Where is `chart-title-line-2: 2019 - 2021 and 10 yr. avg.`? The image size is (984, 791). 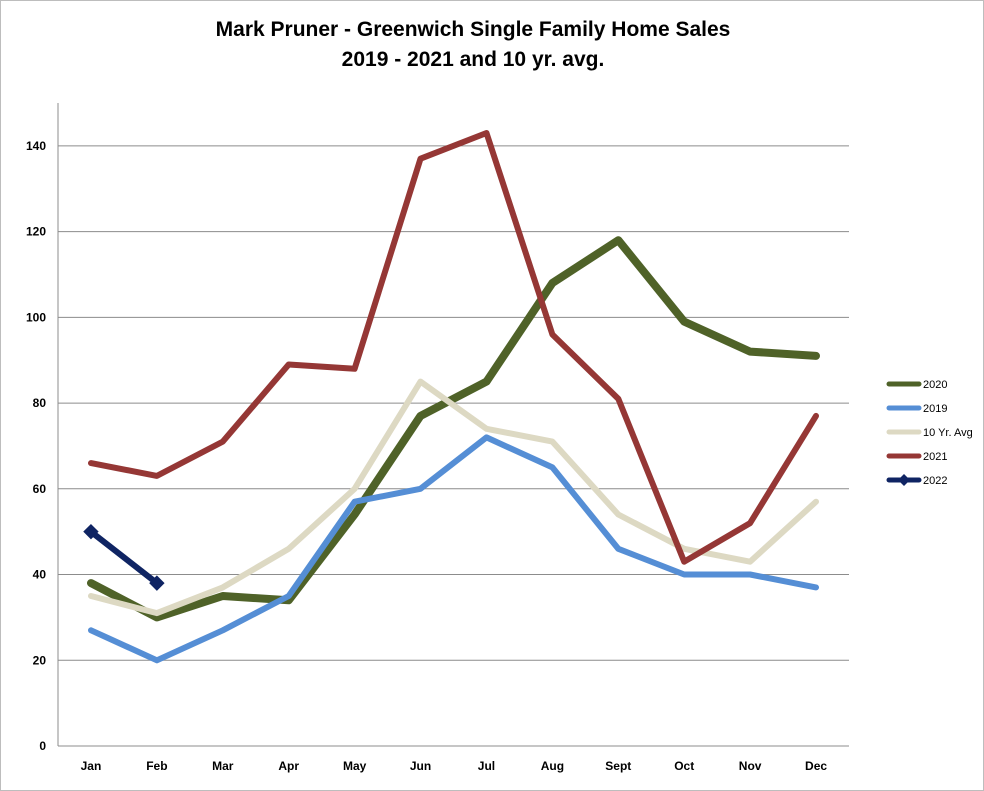 chart-title-line-2: 2019 - 2021 and 10 yr. avg. is located at coordinates (473, 59).